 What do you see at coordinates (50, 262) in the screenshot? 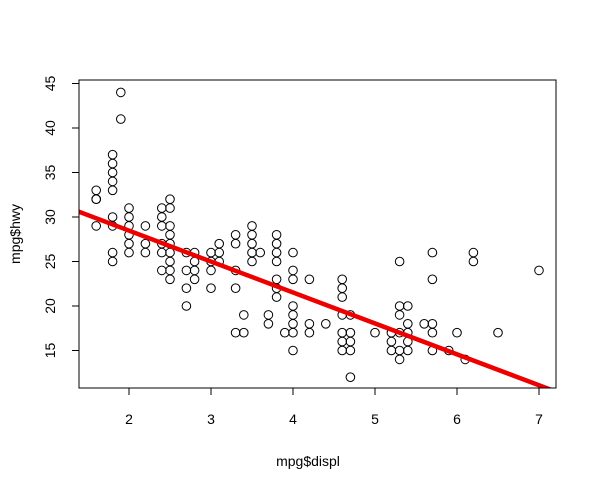
I see `y-tick-label: 25` at bounding box center [50, 262].